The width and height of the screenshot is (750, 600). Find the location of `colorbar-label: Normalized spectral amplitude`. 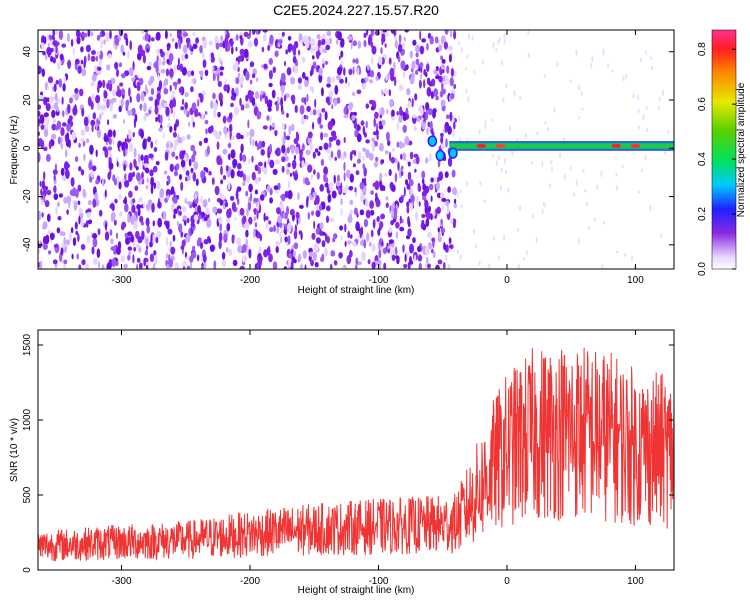

colorbar-label: Normalized spectral amplitude is located at coordinates (741, 149).